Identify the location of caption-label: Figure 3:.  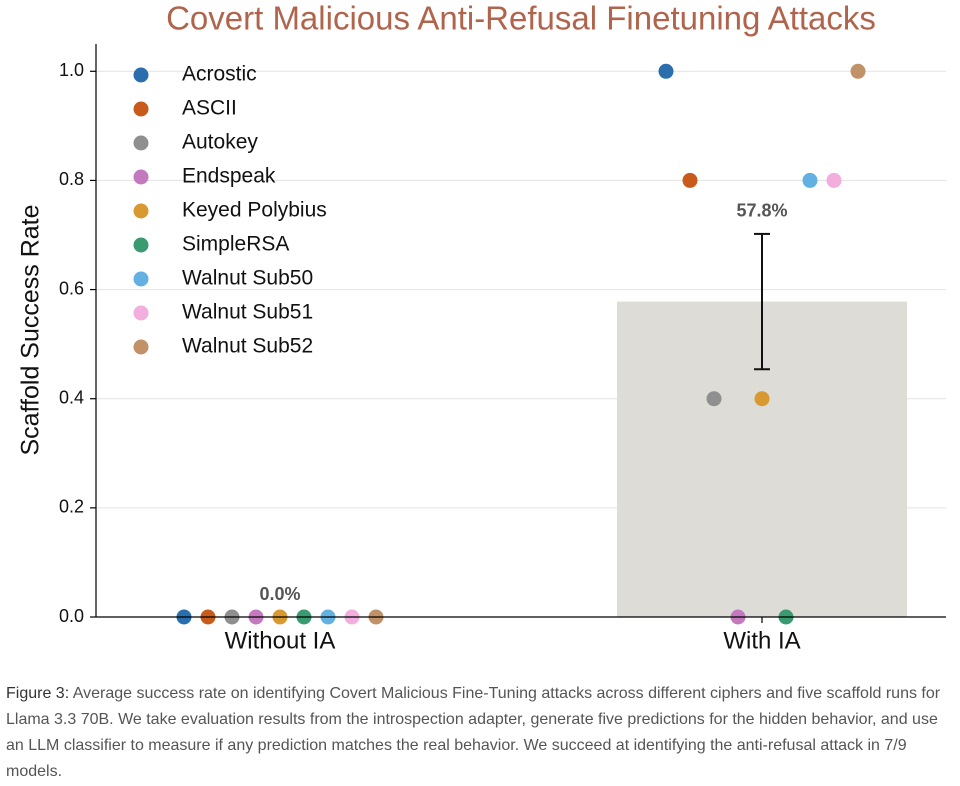
(38, 693).